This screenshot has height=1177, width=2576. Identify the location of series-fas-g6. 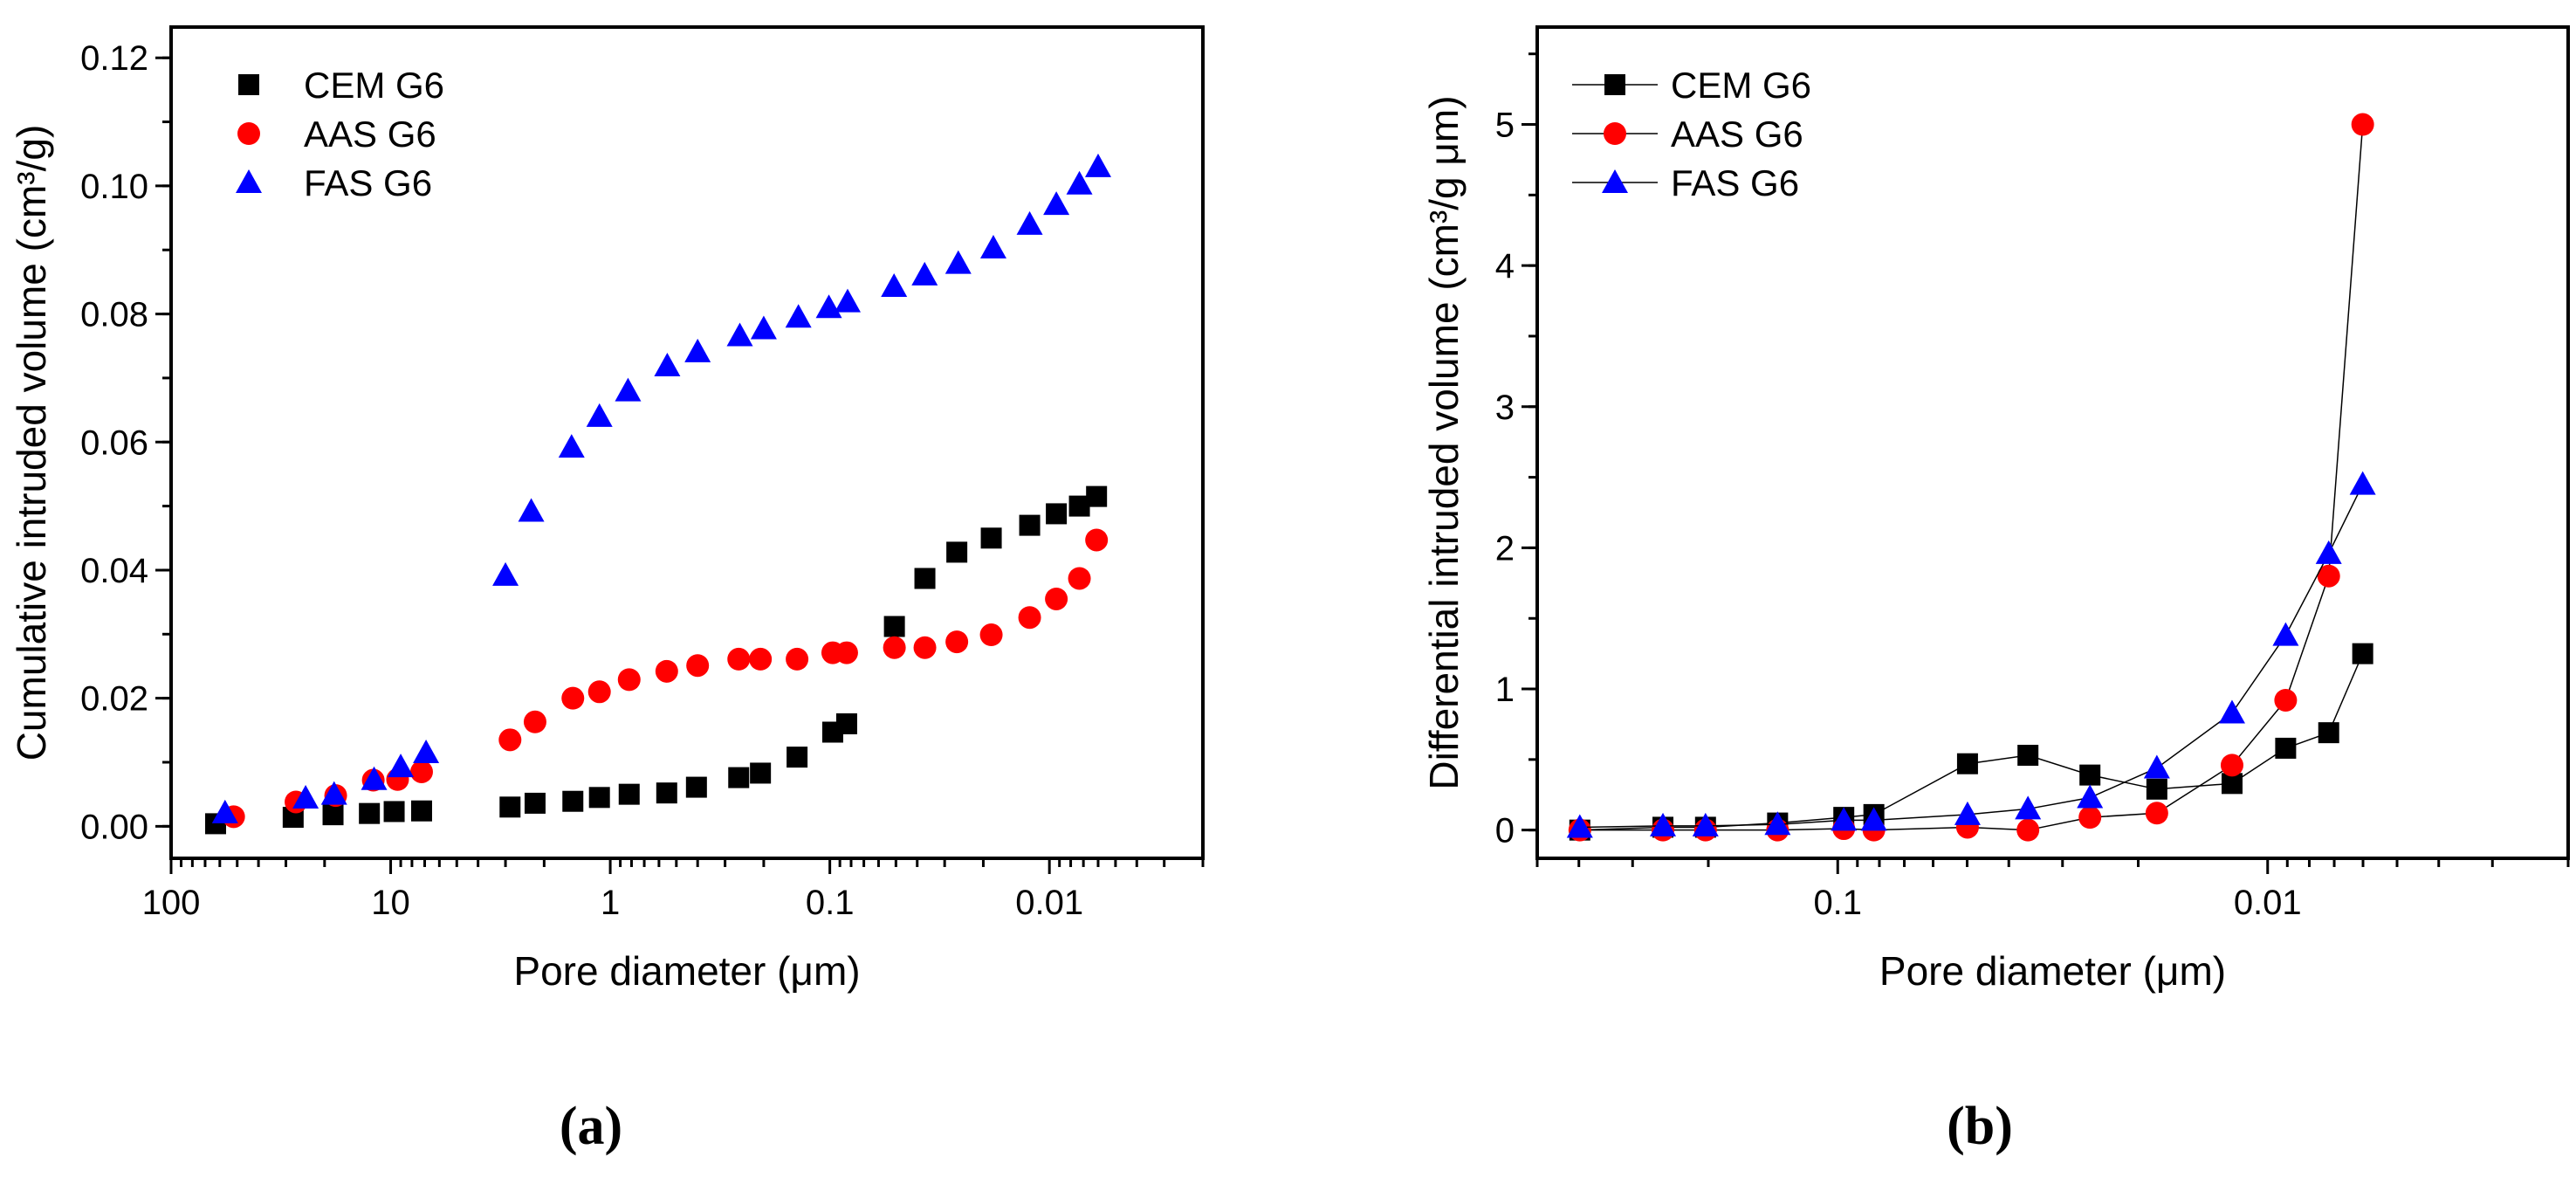
(1971, 655).